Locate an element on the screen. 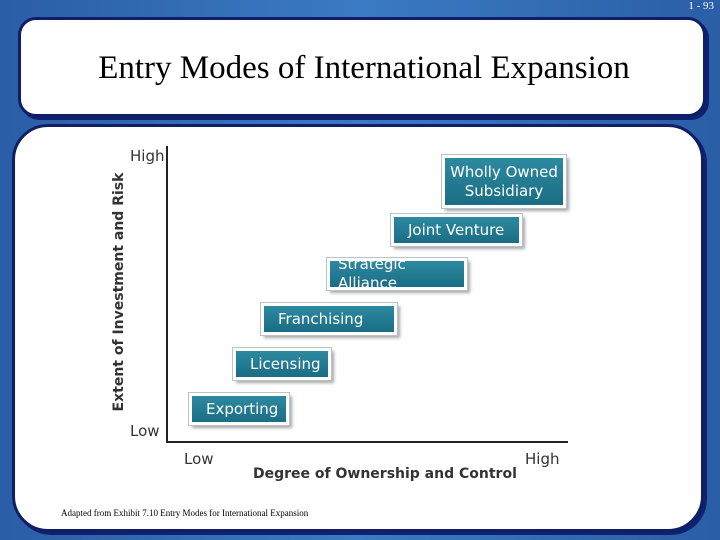 This screenshot has height=540, width=720. x-axis-high-label: High is located at coordinates (542, 459).